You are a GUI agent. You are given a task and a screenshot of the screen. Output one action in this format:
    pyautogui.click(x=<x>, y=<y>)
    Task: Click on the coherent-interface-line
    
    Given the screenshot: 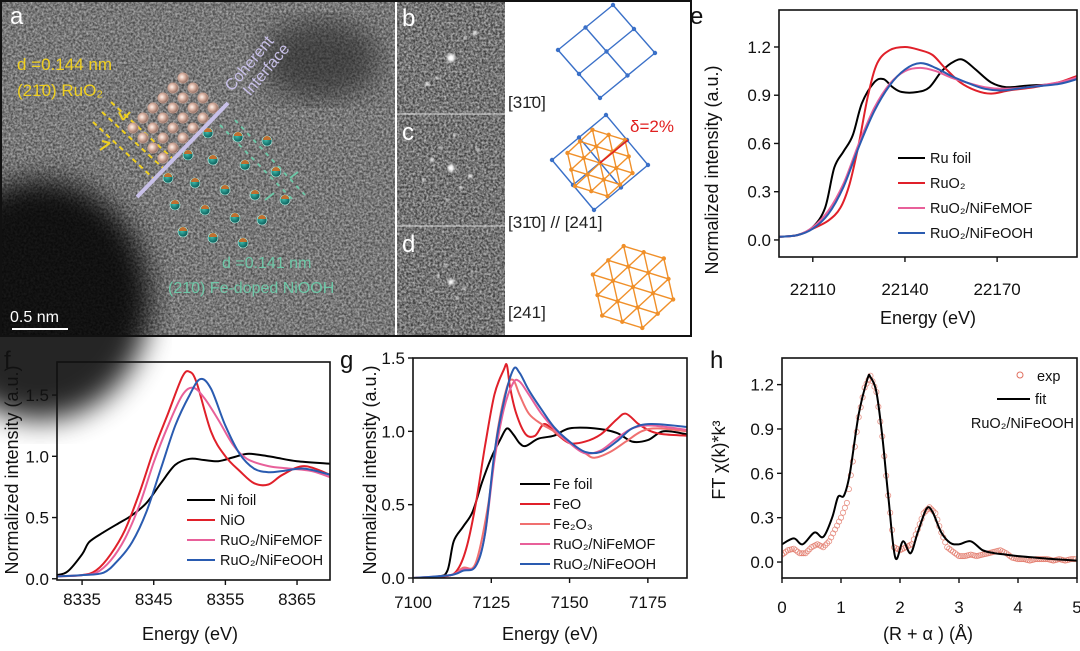 What is the action you would take?
    pyautogui.click(x=182, y=150)
    